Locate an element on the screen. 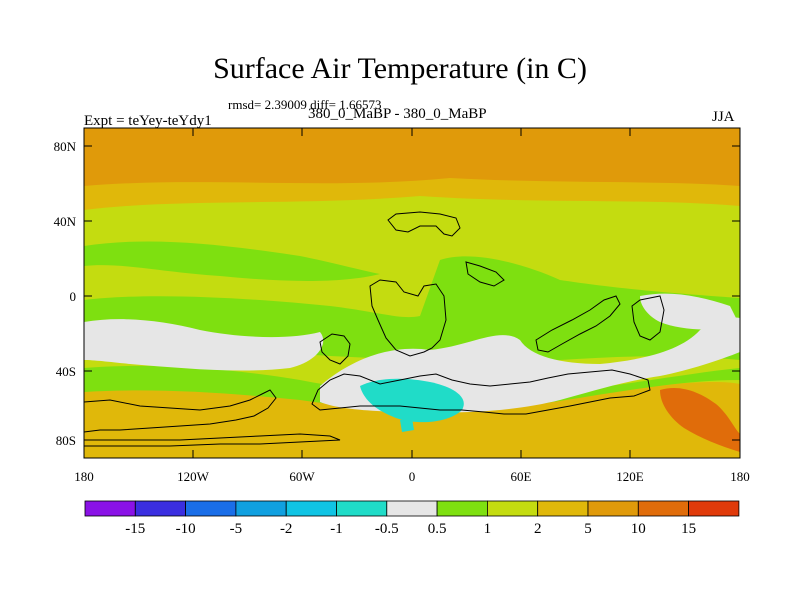 Image resolution: width=800 pixels, height=600 pixels. lon-tick-label: 0 is located at coordinates (412, 476).